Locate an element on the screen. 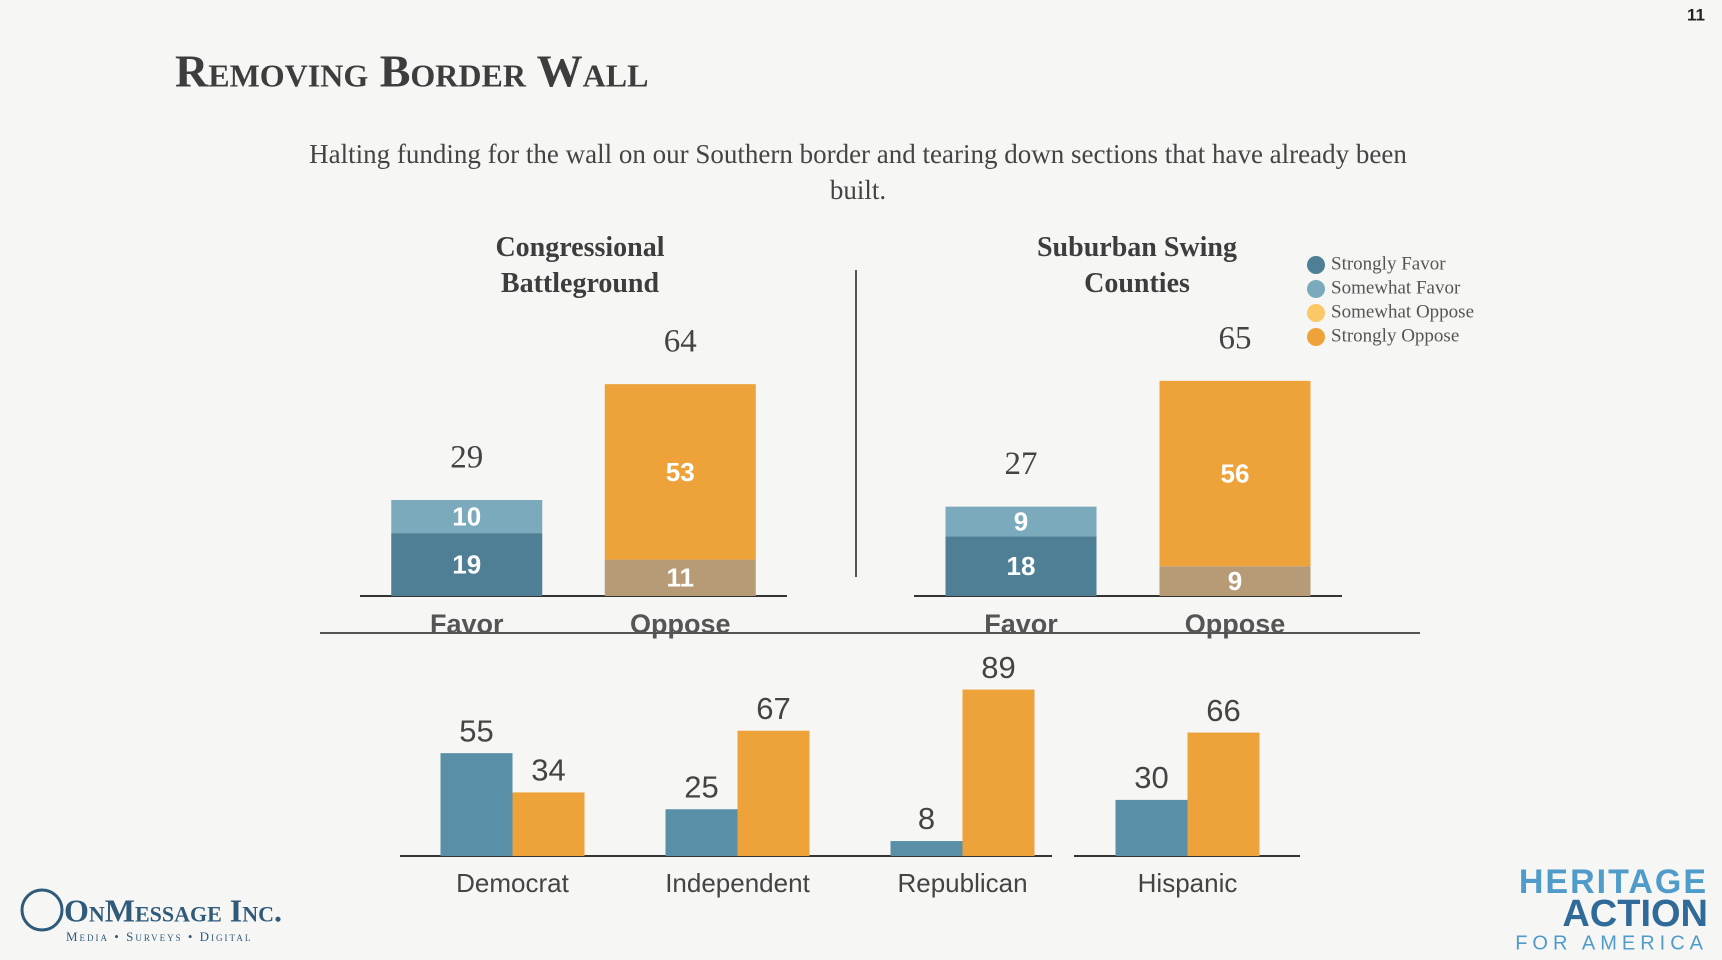  segment-label: 53 is located at coordinates (680, 472).